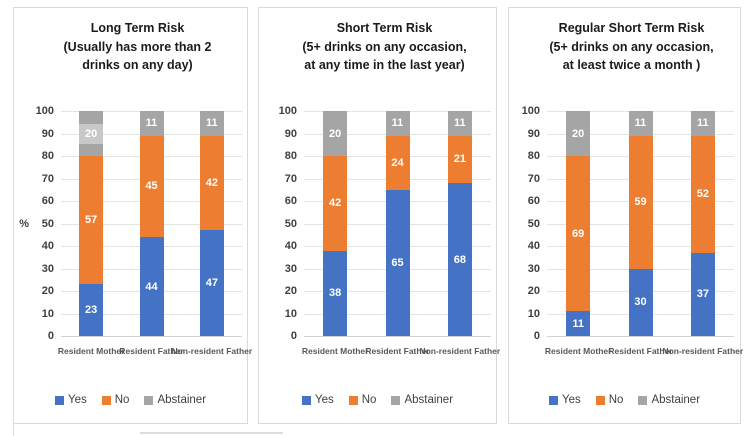 The image size is (754, 436). I want to click on chart-title: Regular Short Term Risk, so click(631, 28).